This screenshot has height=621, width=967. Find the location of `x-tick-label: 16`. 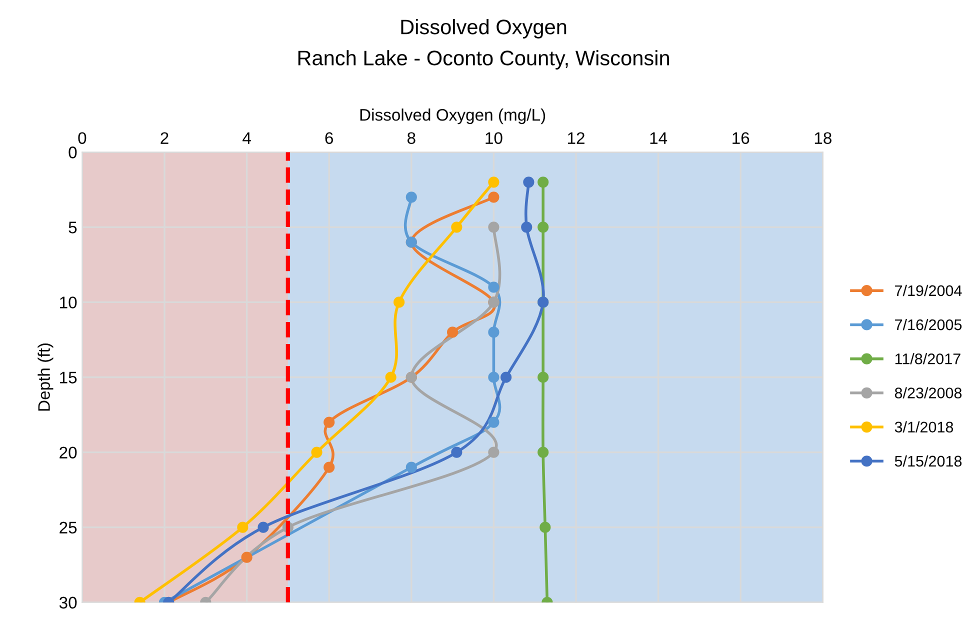

x-tick-label: 16 is located at coordinates (741, 138).